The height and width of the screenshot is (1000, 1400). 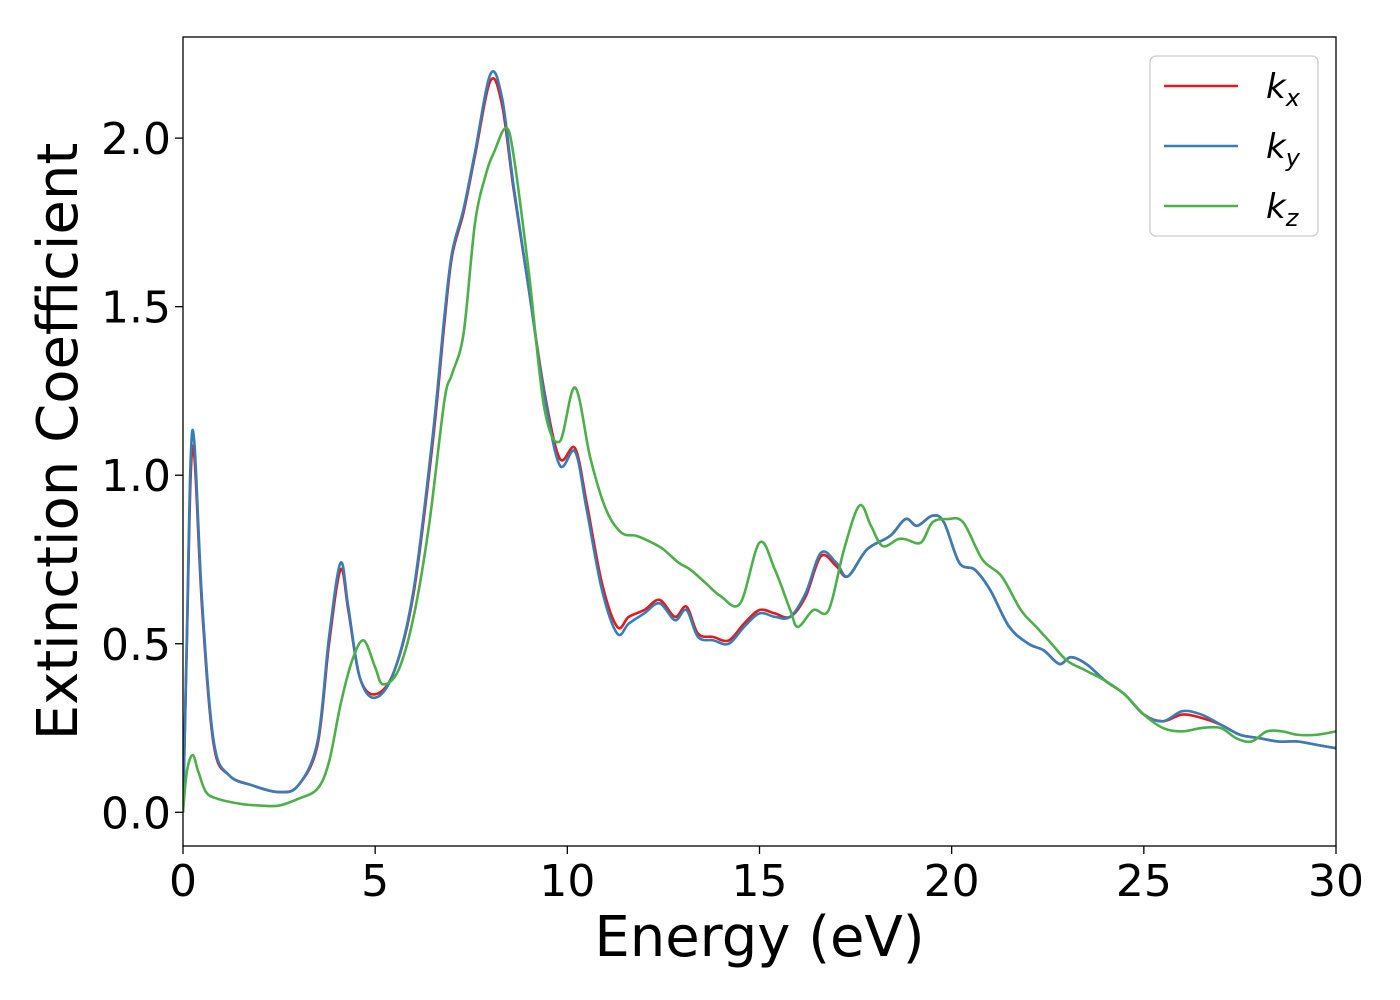 What do you see at coordinates (136, 813) in the screenshot?
I see `y-tick-label: 0.0` at bounding box center [136, 813].